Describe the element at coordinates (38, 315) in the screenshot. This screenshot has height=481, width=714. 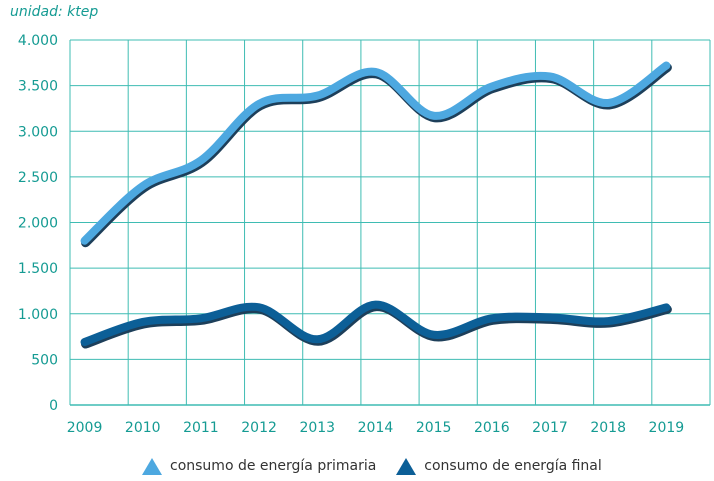
I see `y-tick-label: 1.000` at that location.